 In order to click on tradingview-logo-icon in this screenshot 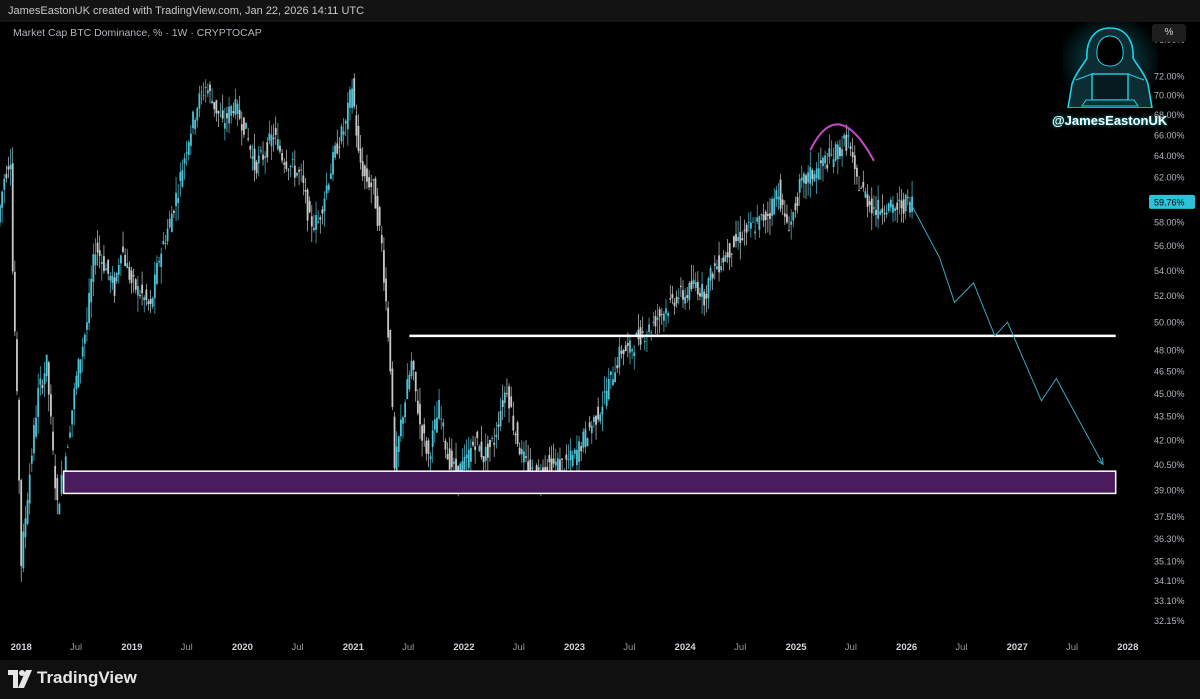, I will do `click(20, 679)`.